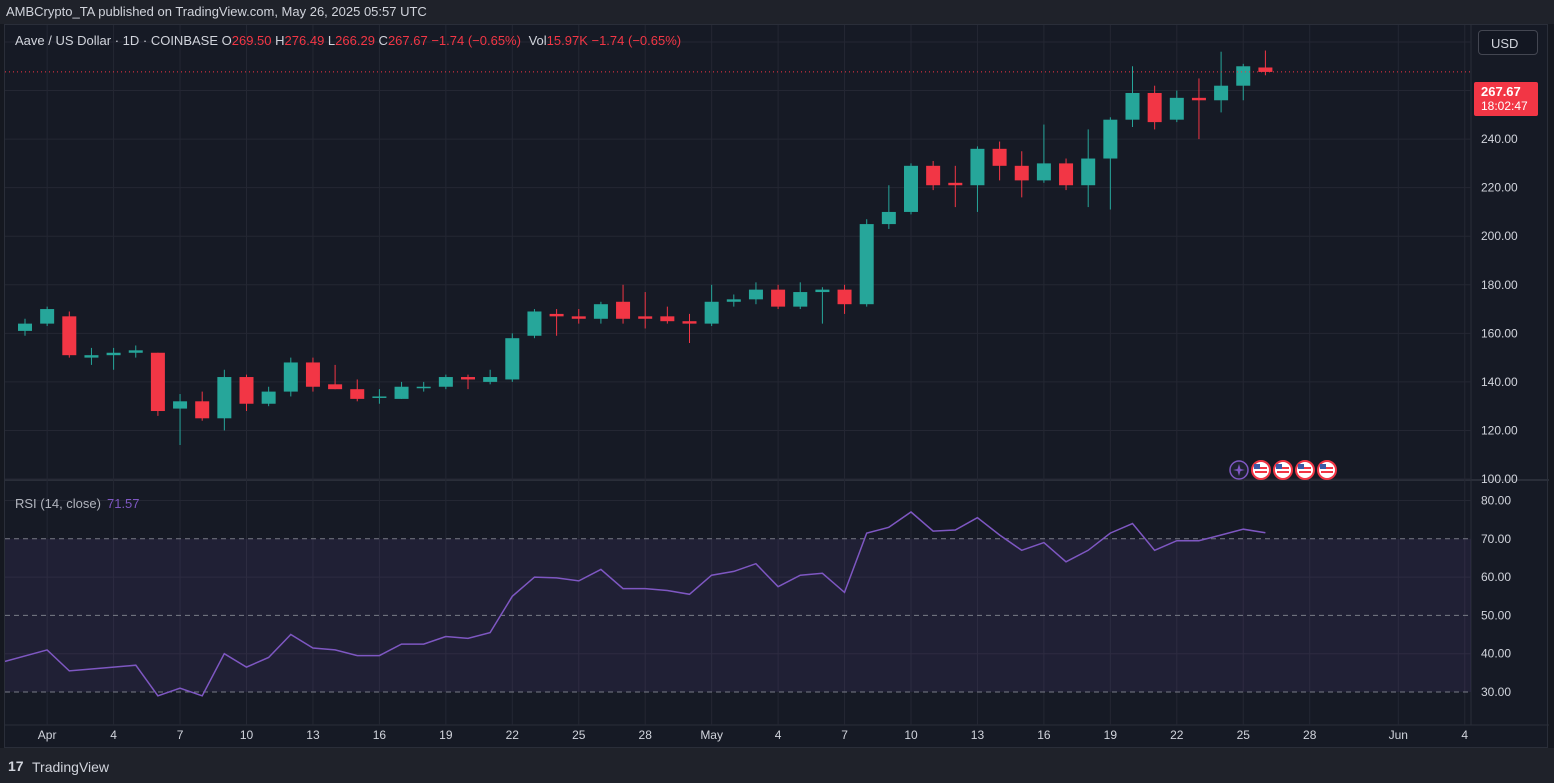  What do you see at coordinates (778, 735) in the screenshot?
I see `time-tick-label: 4` at bounding box center [778, 735].